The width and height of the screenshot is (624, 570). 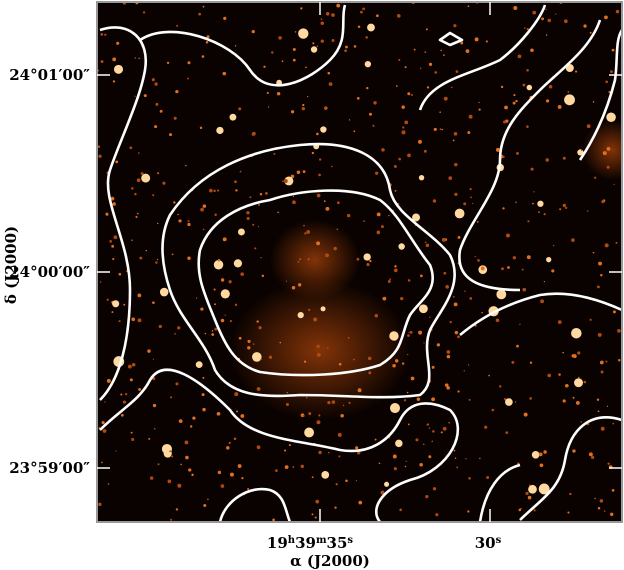 What do you see at coordinates (320, 350) in the screenshot?
I see `nebula` at bounding box center [320, 350].